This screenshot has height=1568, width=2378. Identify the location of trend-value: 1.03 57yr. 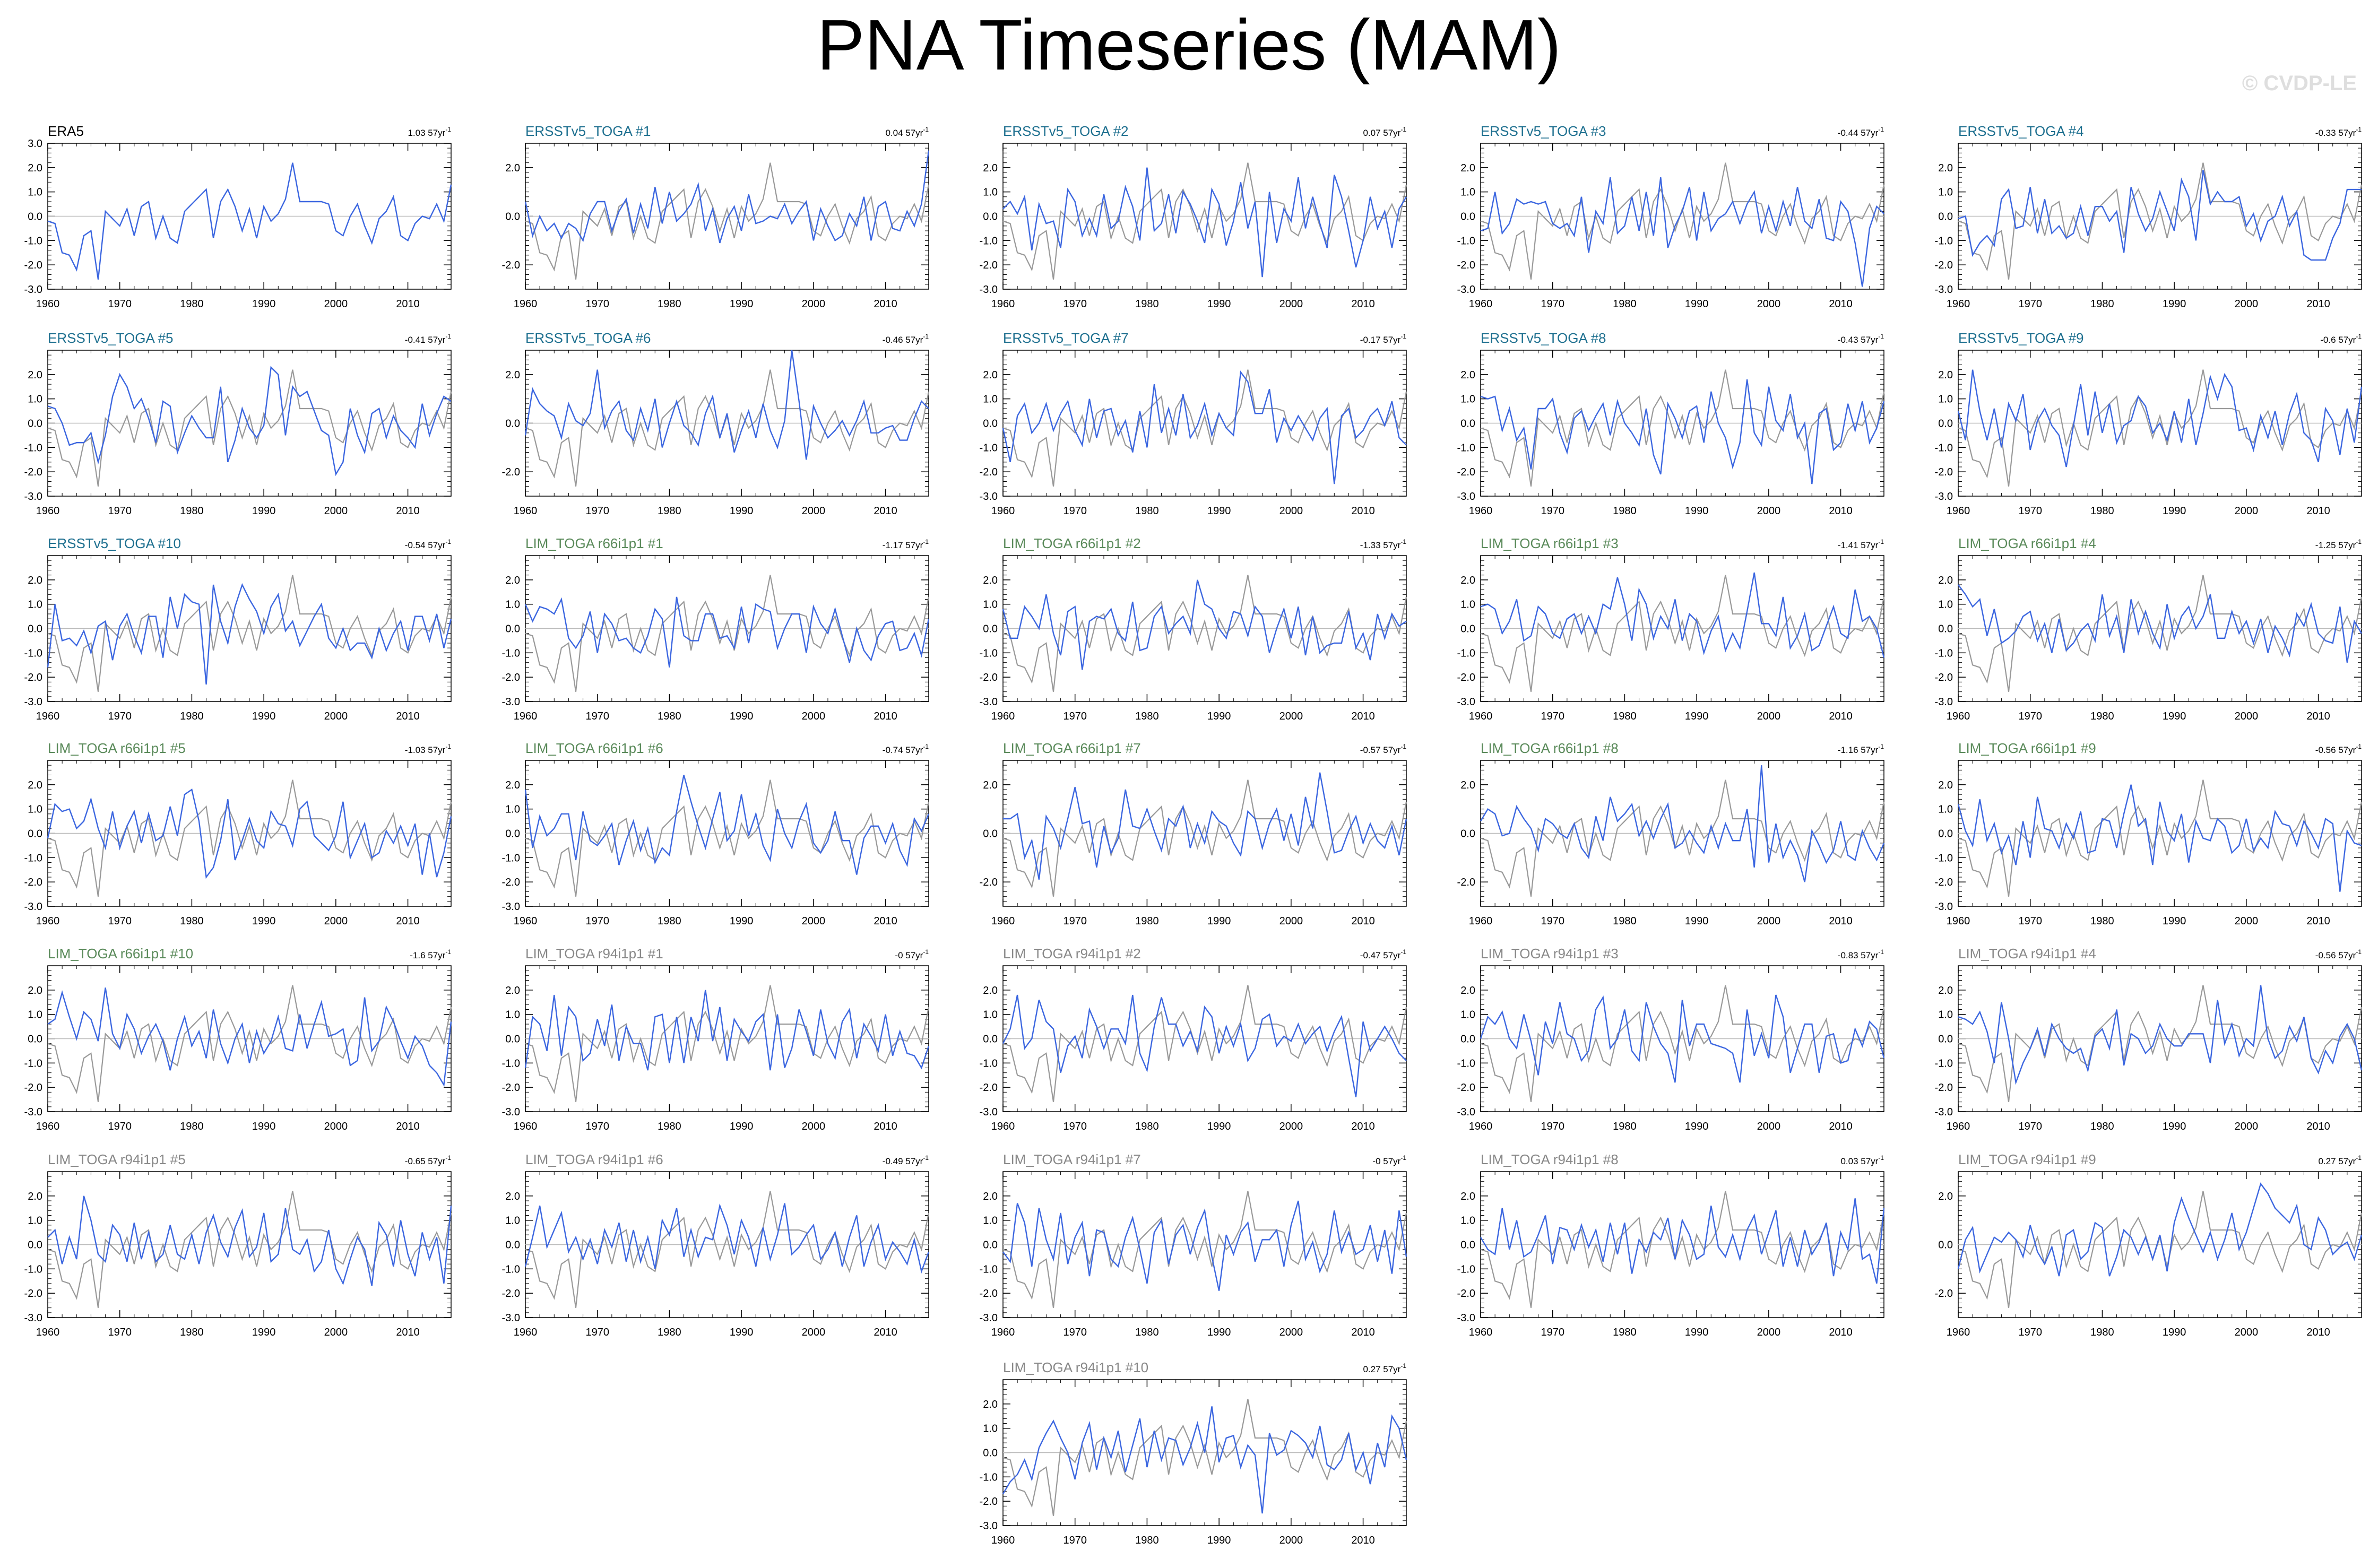
(426, 133).